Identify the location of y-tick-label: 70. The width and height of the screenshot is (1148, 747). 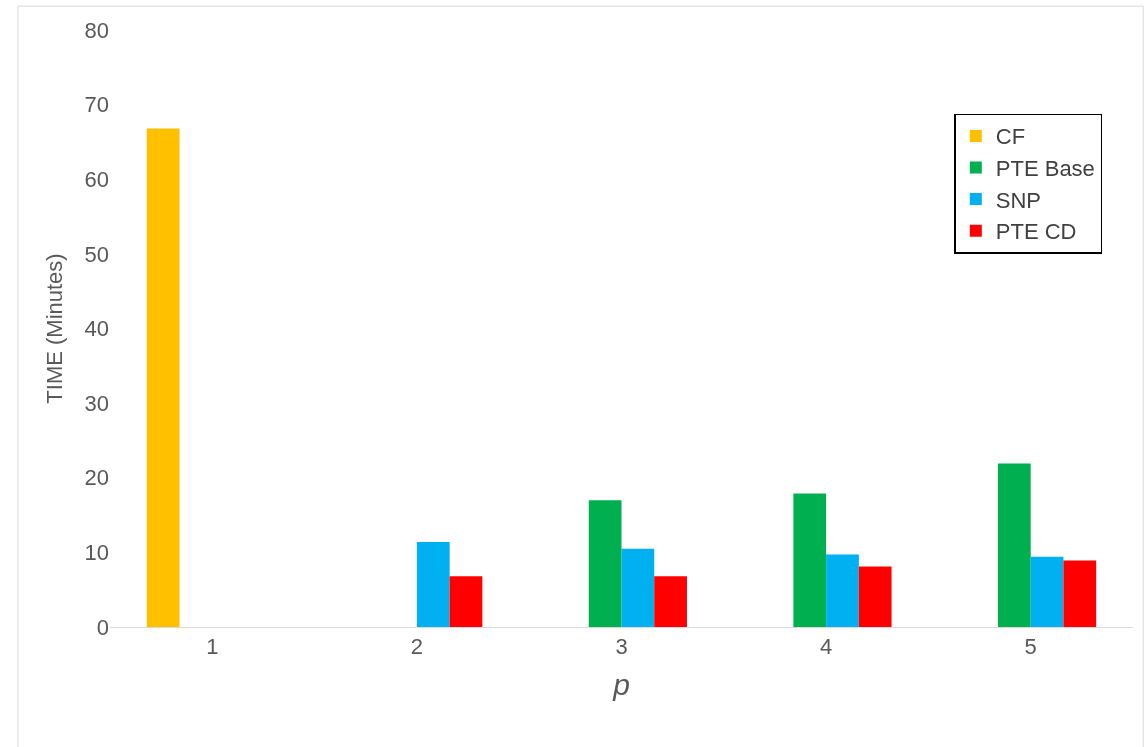
(96, 105).